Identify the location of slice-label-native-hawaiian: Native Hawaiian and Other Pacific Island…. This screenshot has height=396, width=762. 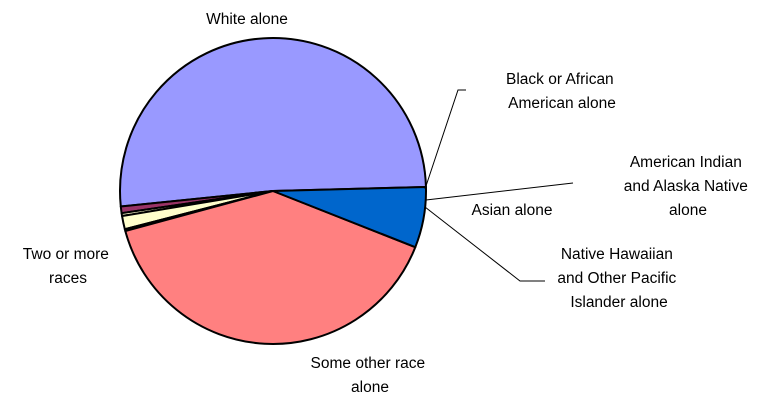
(618, 278).